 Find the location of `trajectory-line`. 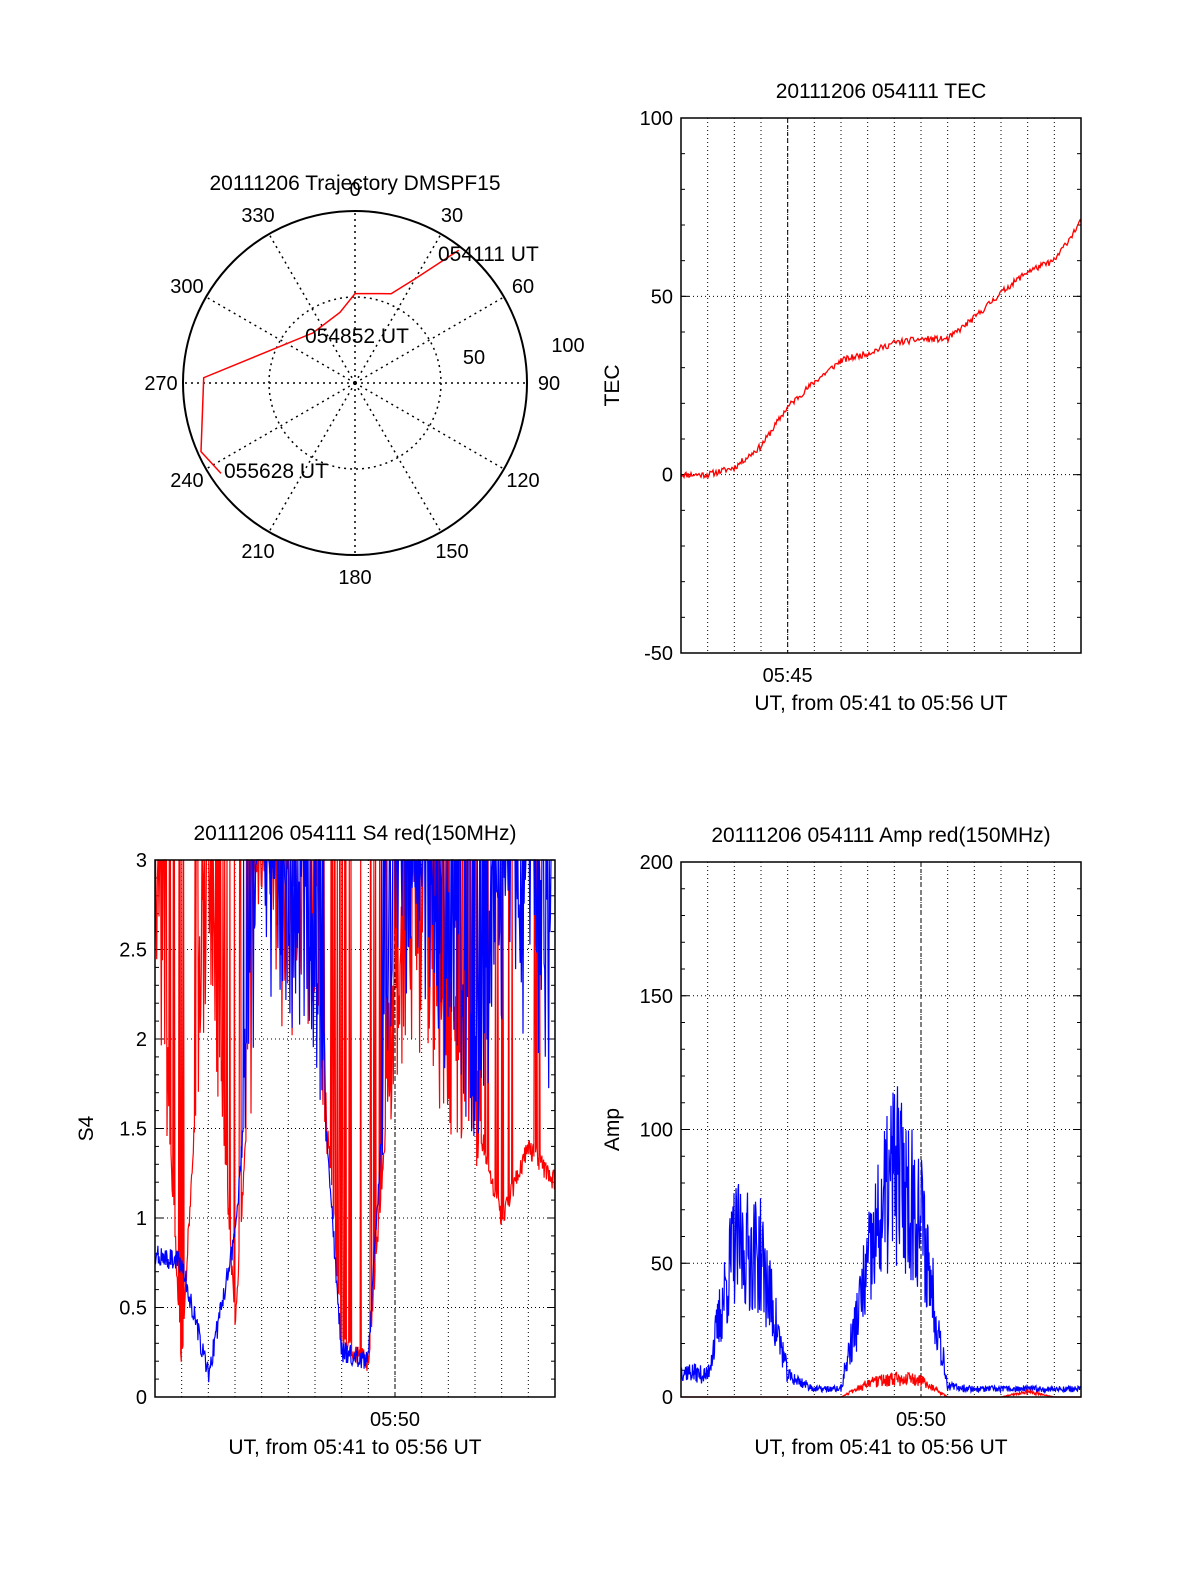

trajectory-line is located at coordinates (330, 361).